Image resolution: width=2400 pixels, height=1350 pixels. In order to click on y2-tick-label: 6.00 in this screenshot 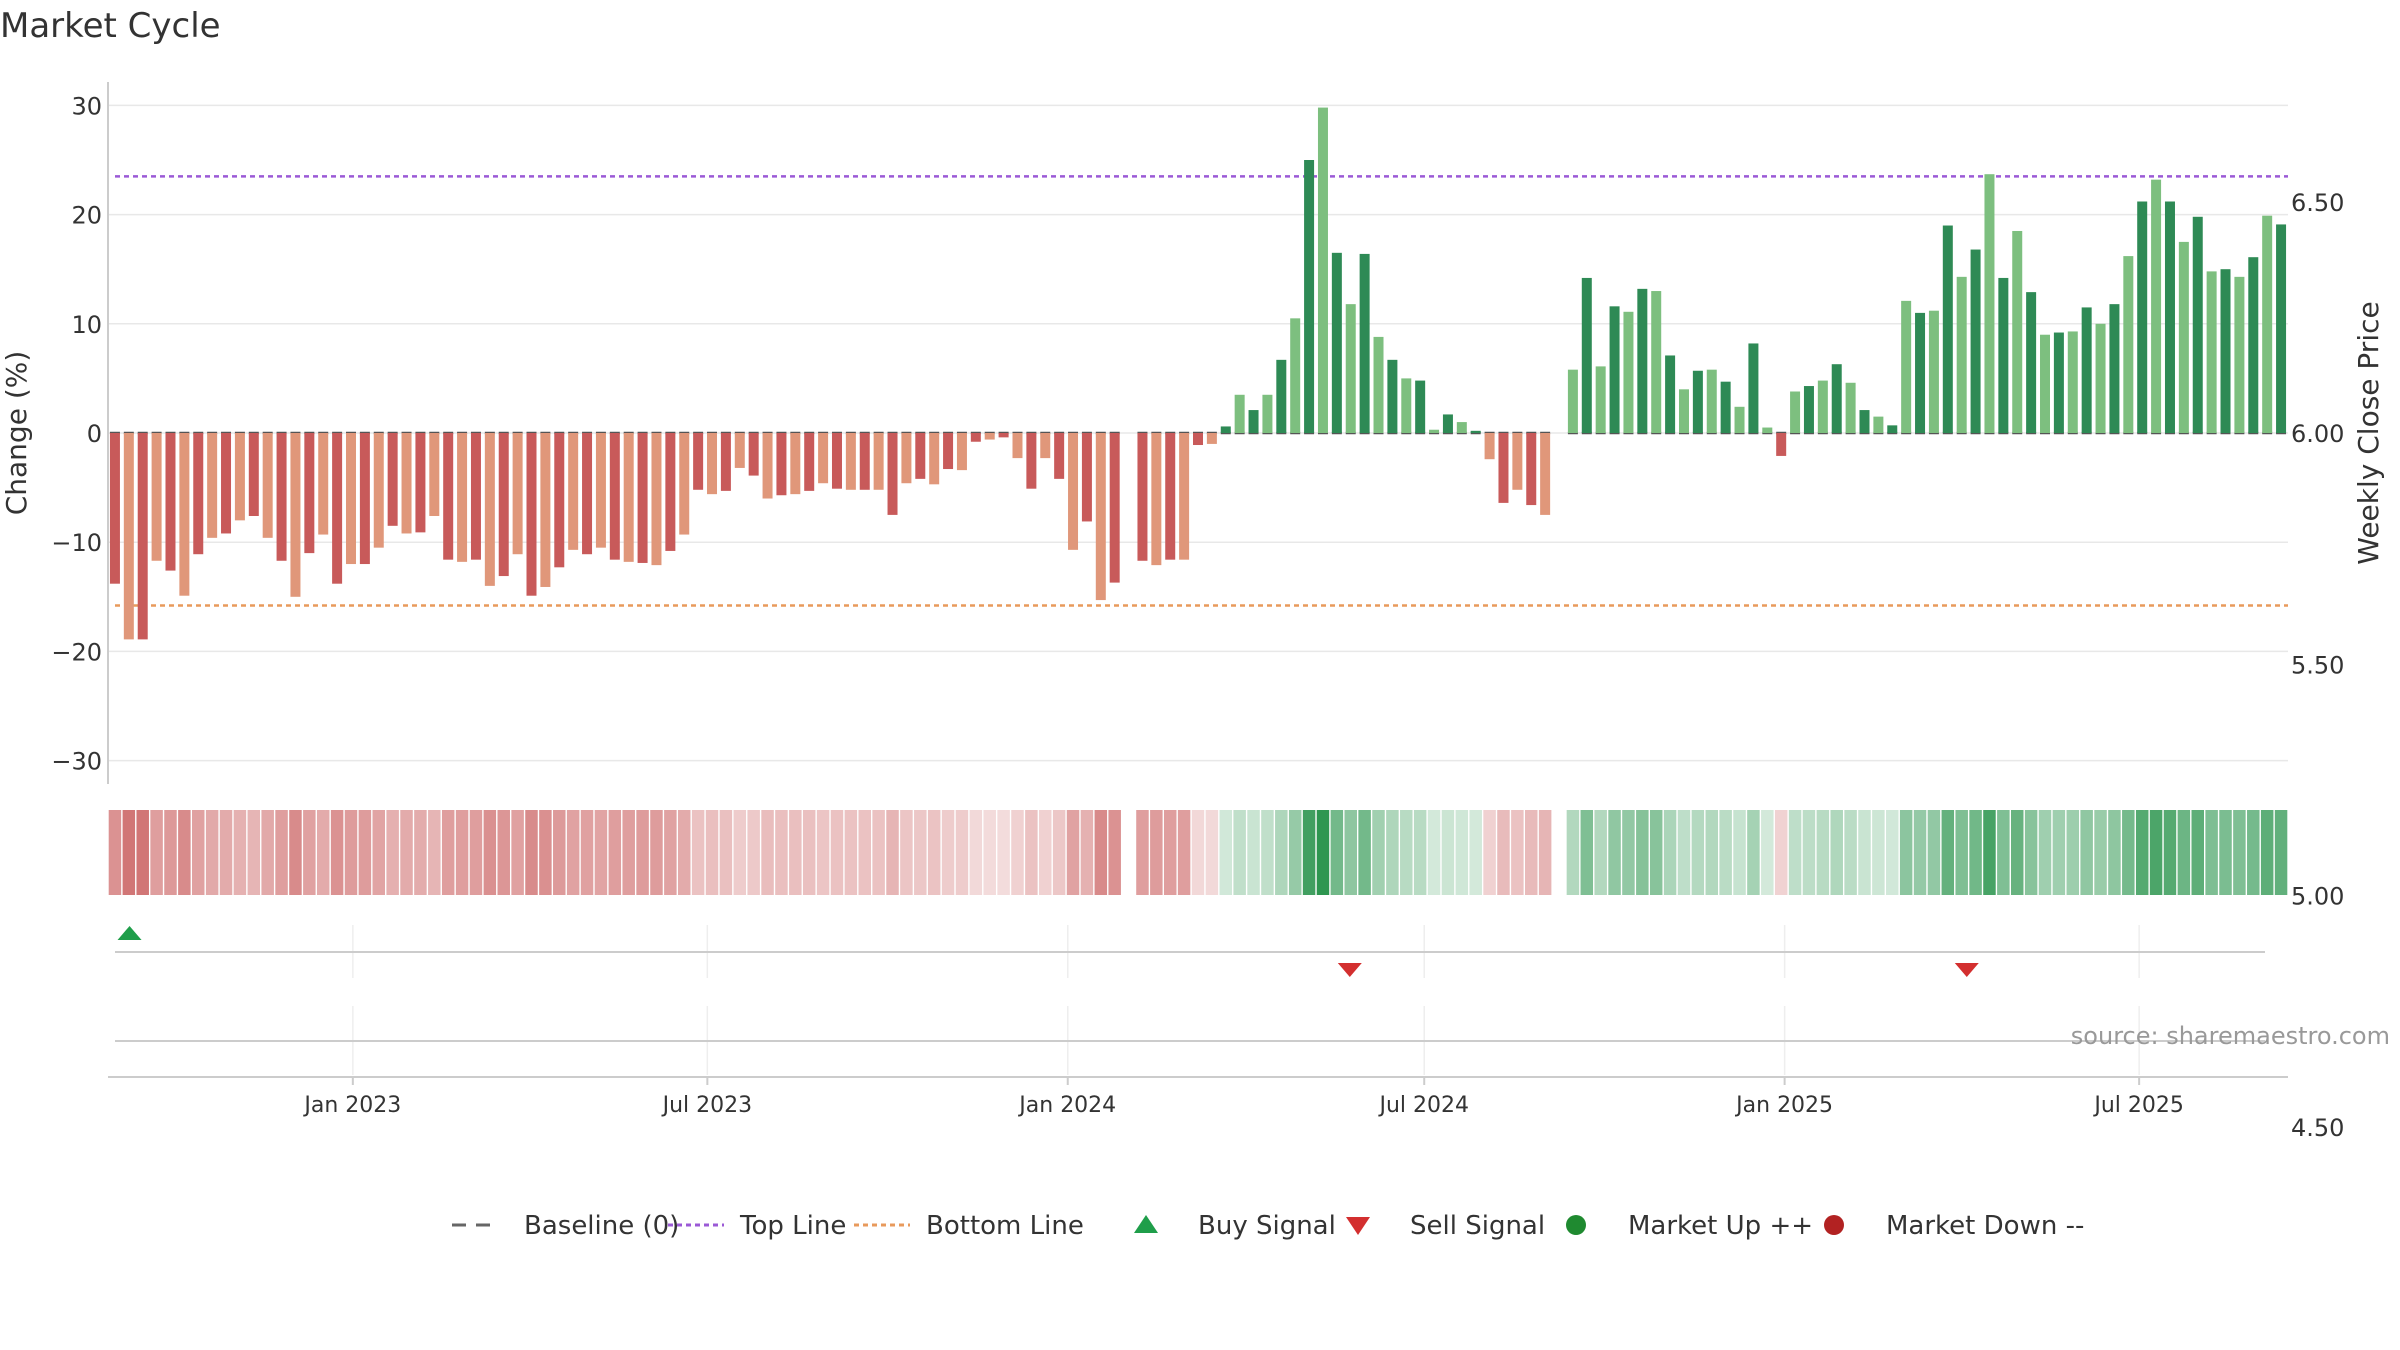, I will do `click(2317, 434)`.